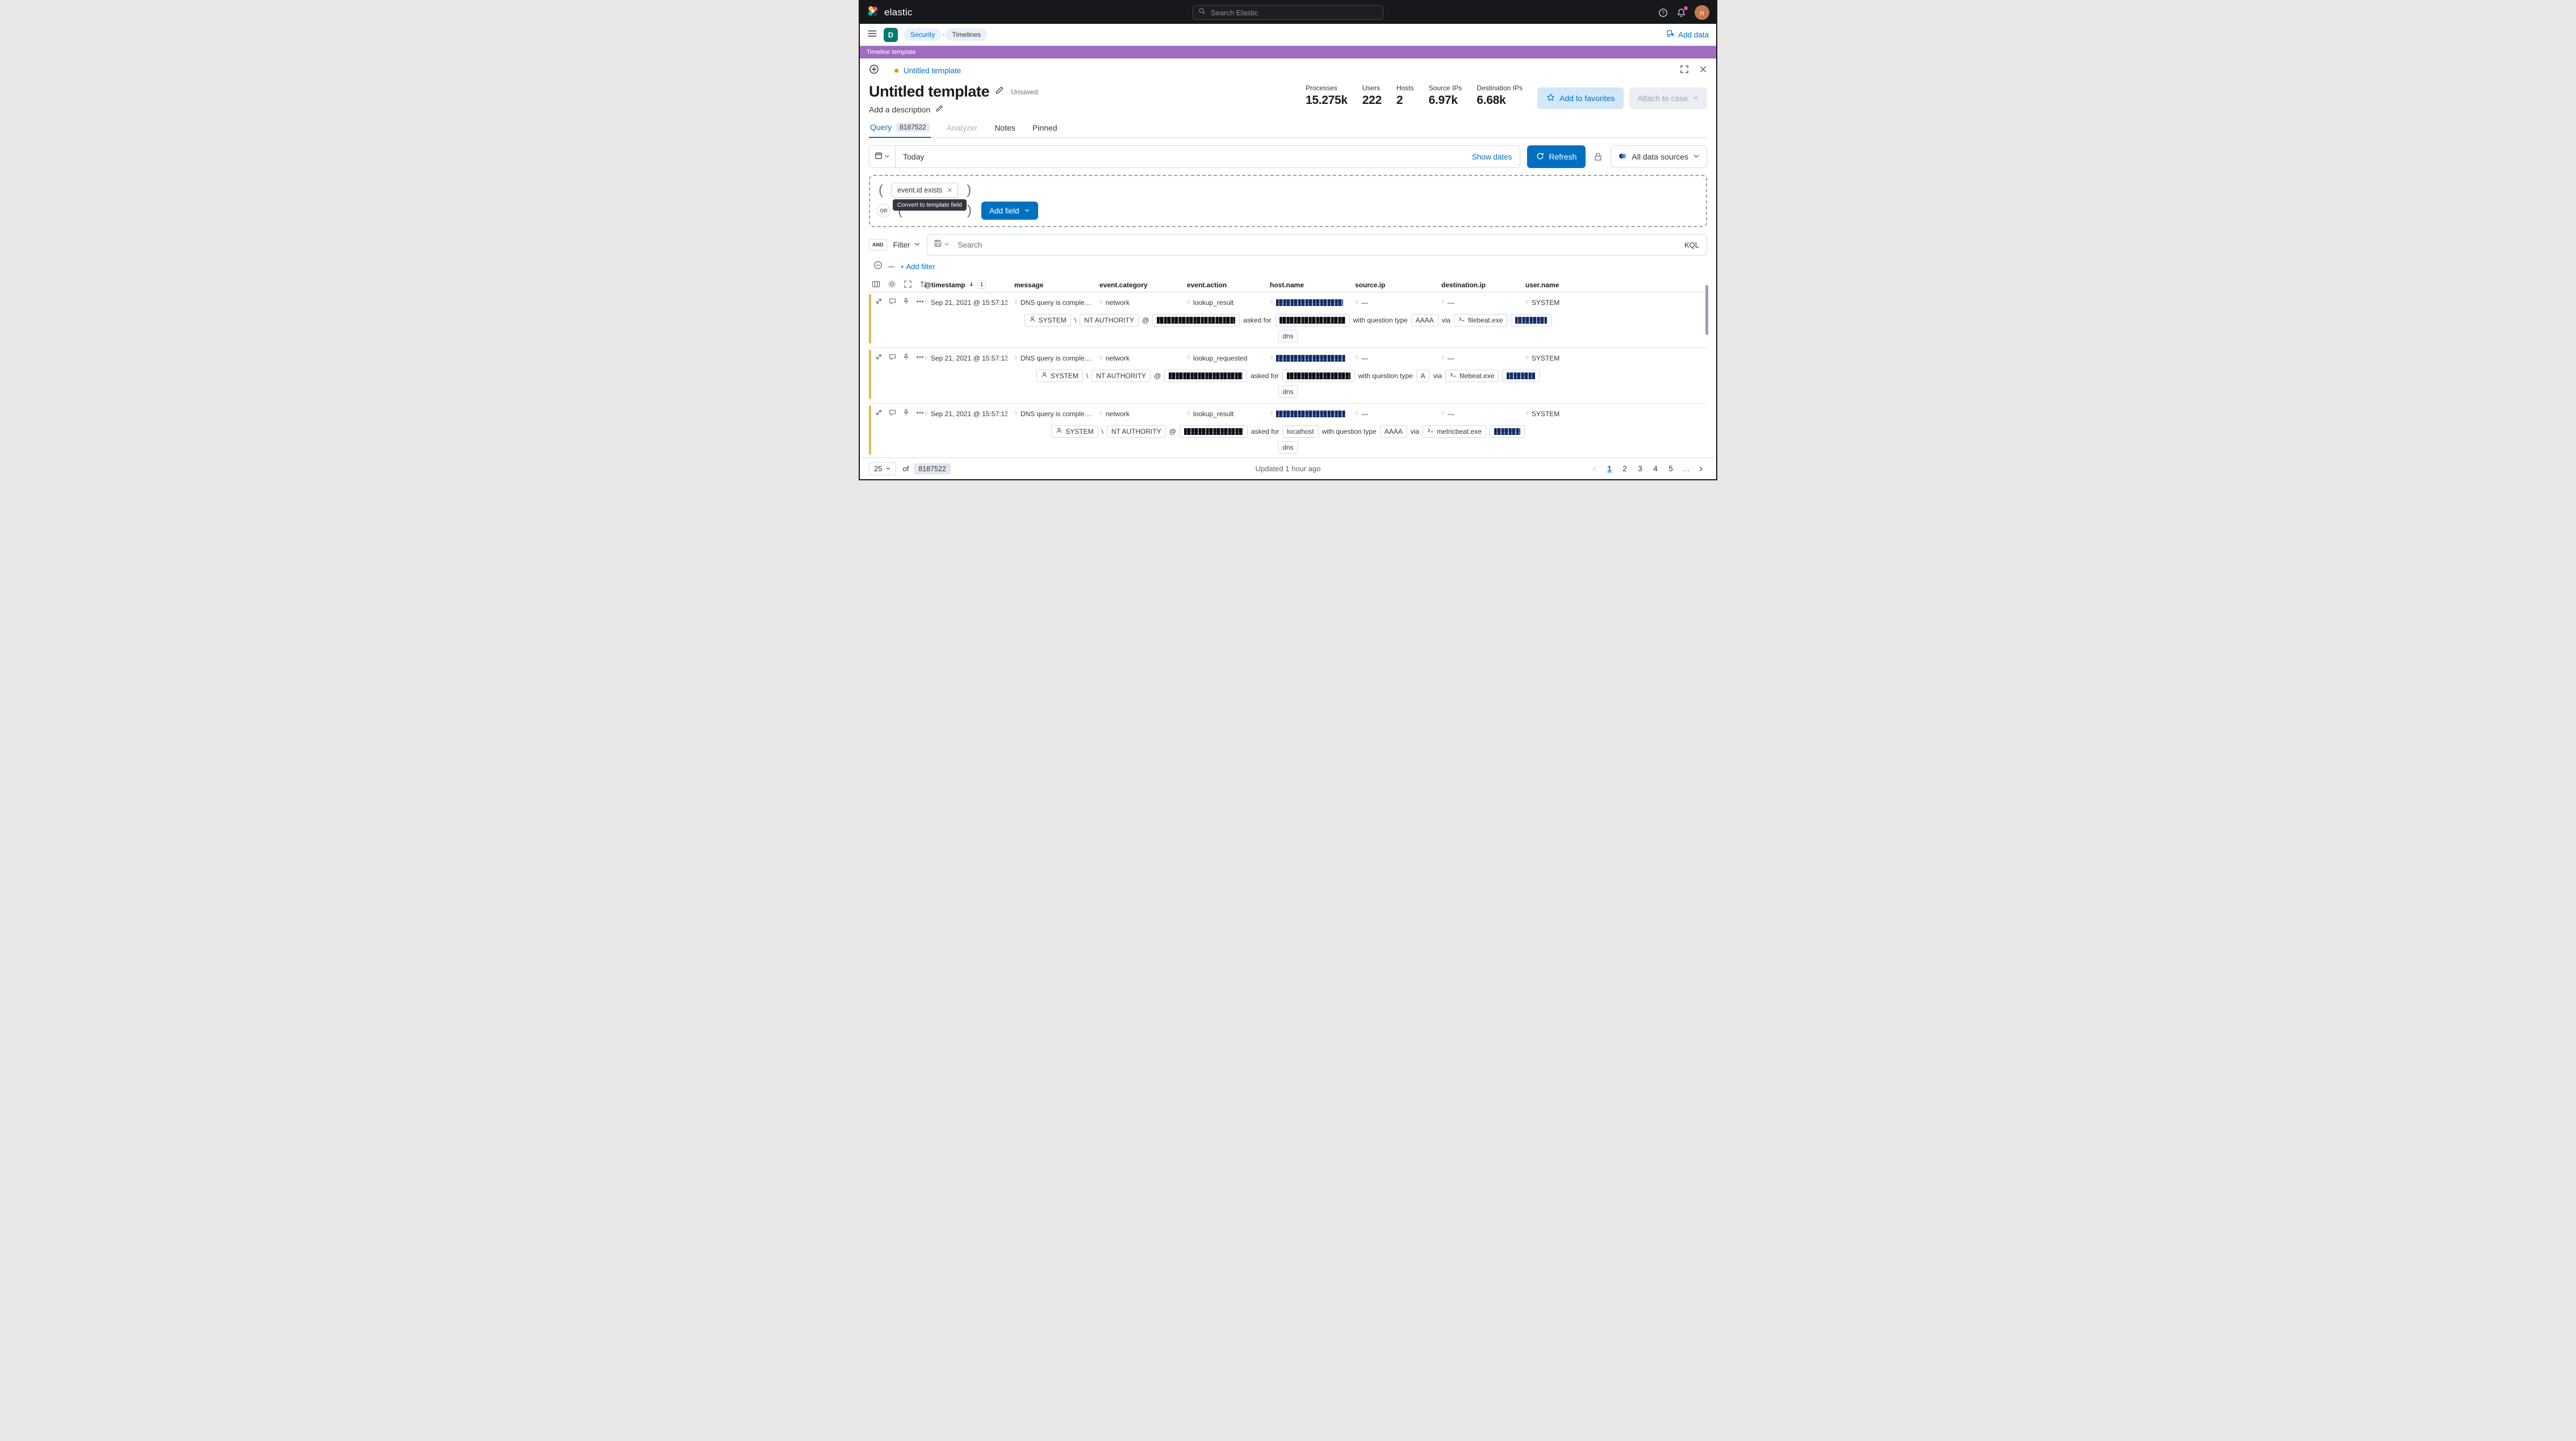 This screenshot has height=1441, width=2576. What do you see at coordinates (1668, 98) in the screenshot?
I see `attach-to-case-button: Attach to case` at bounding box center [1668, 98].